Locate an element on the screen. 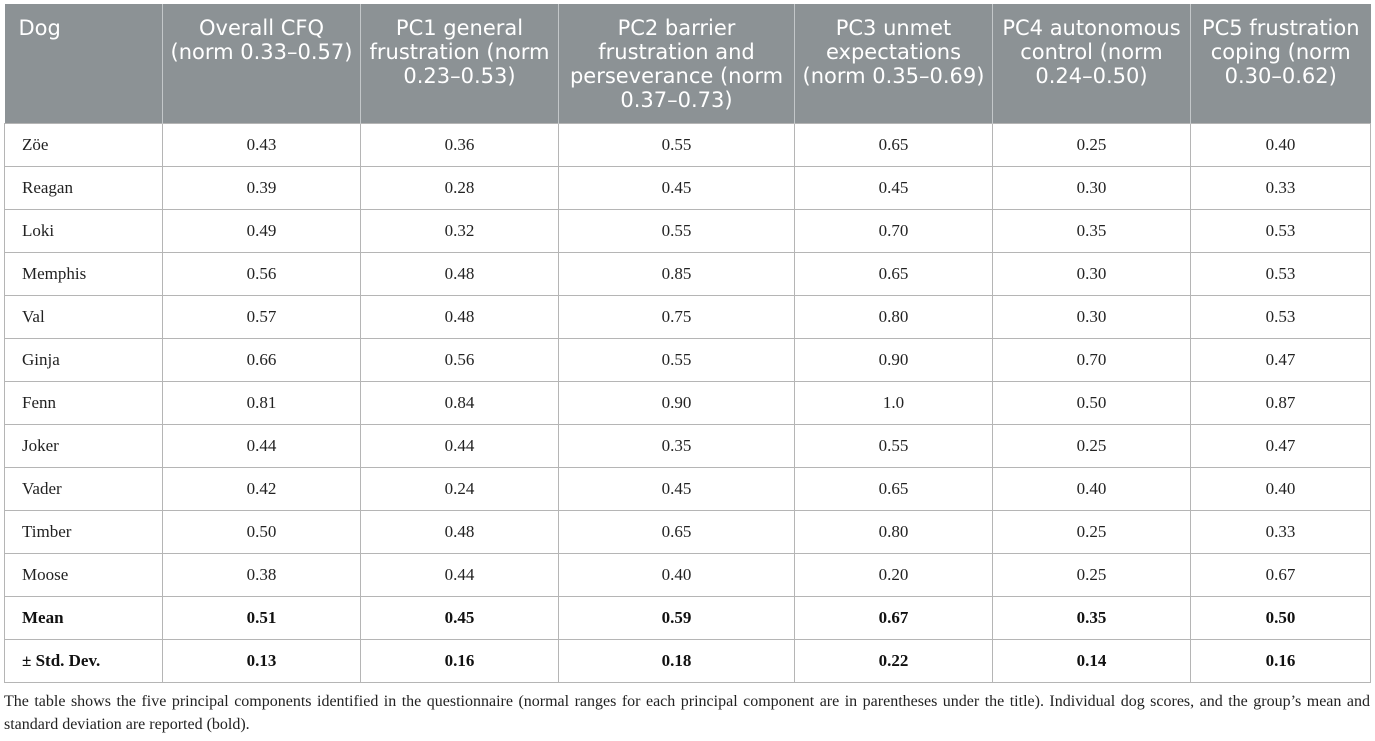 Image resolution: width=1375 pixels, height=741 pixels. pc4-cell: 0.35 is located at coordinates (1091, 230).